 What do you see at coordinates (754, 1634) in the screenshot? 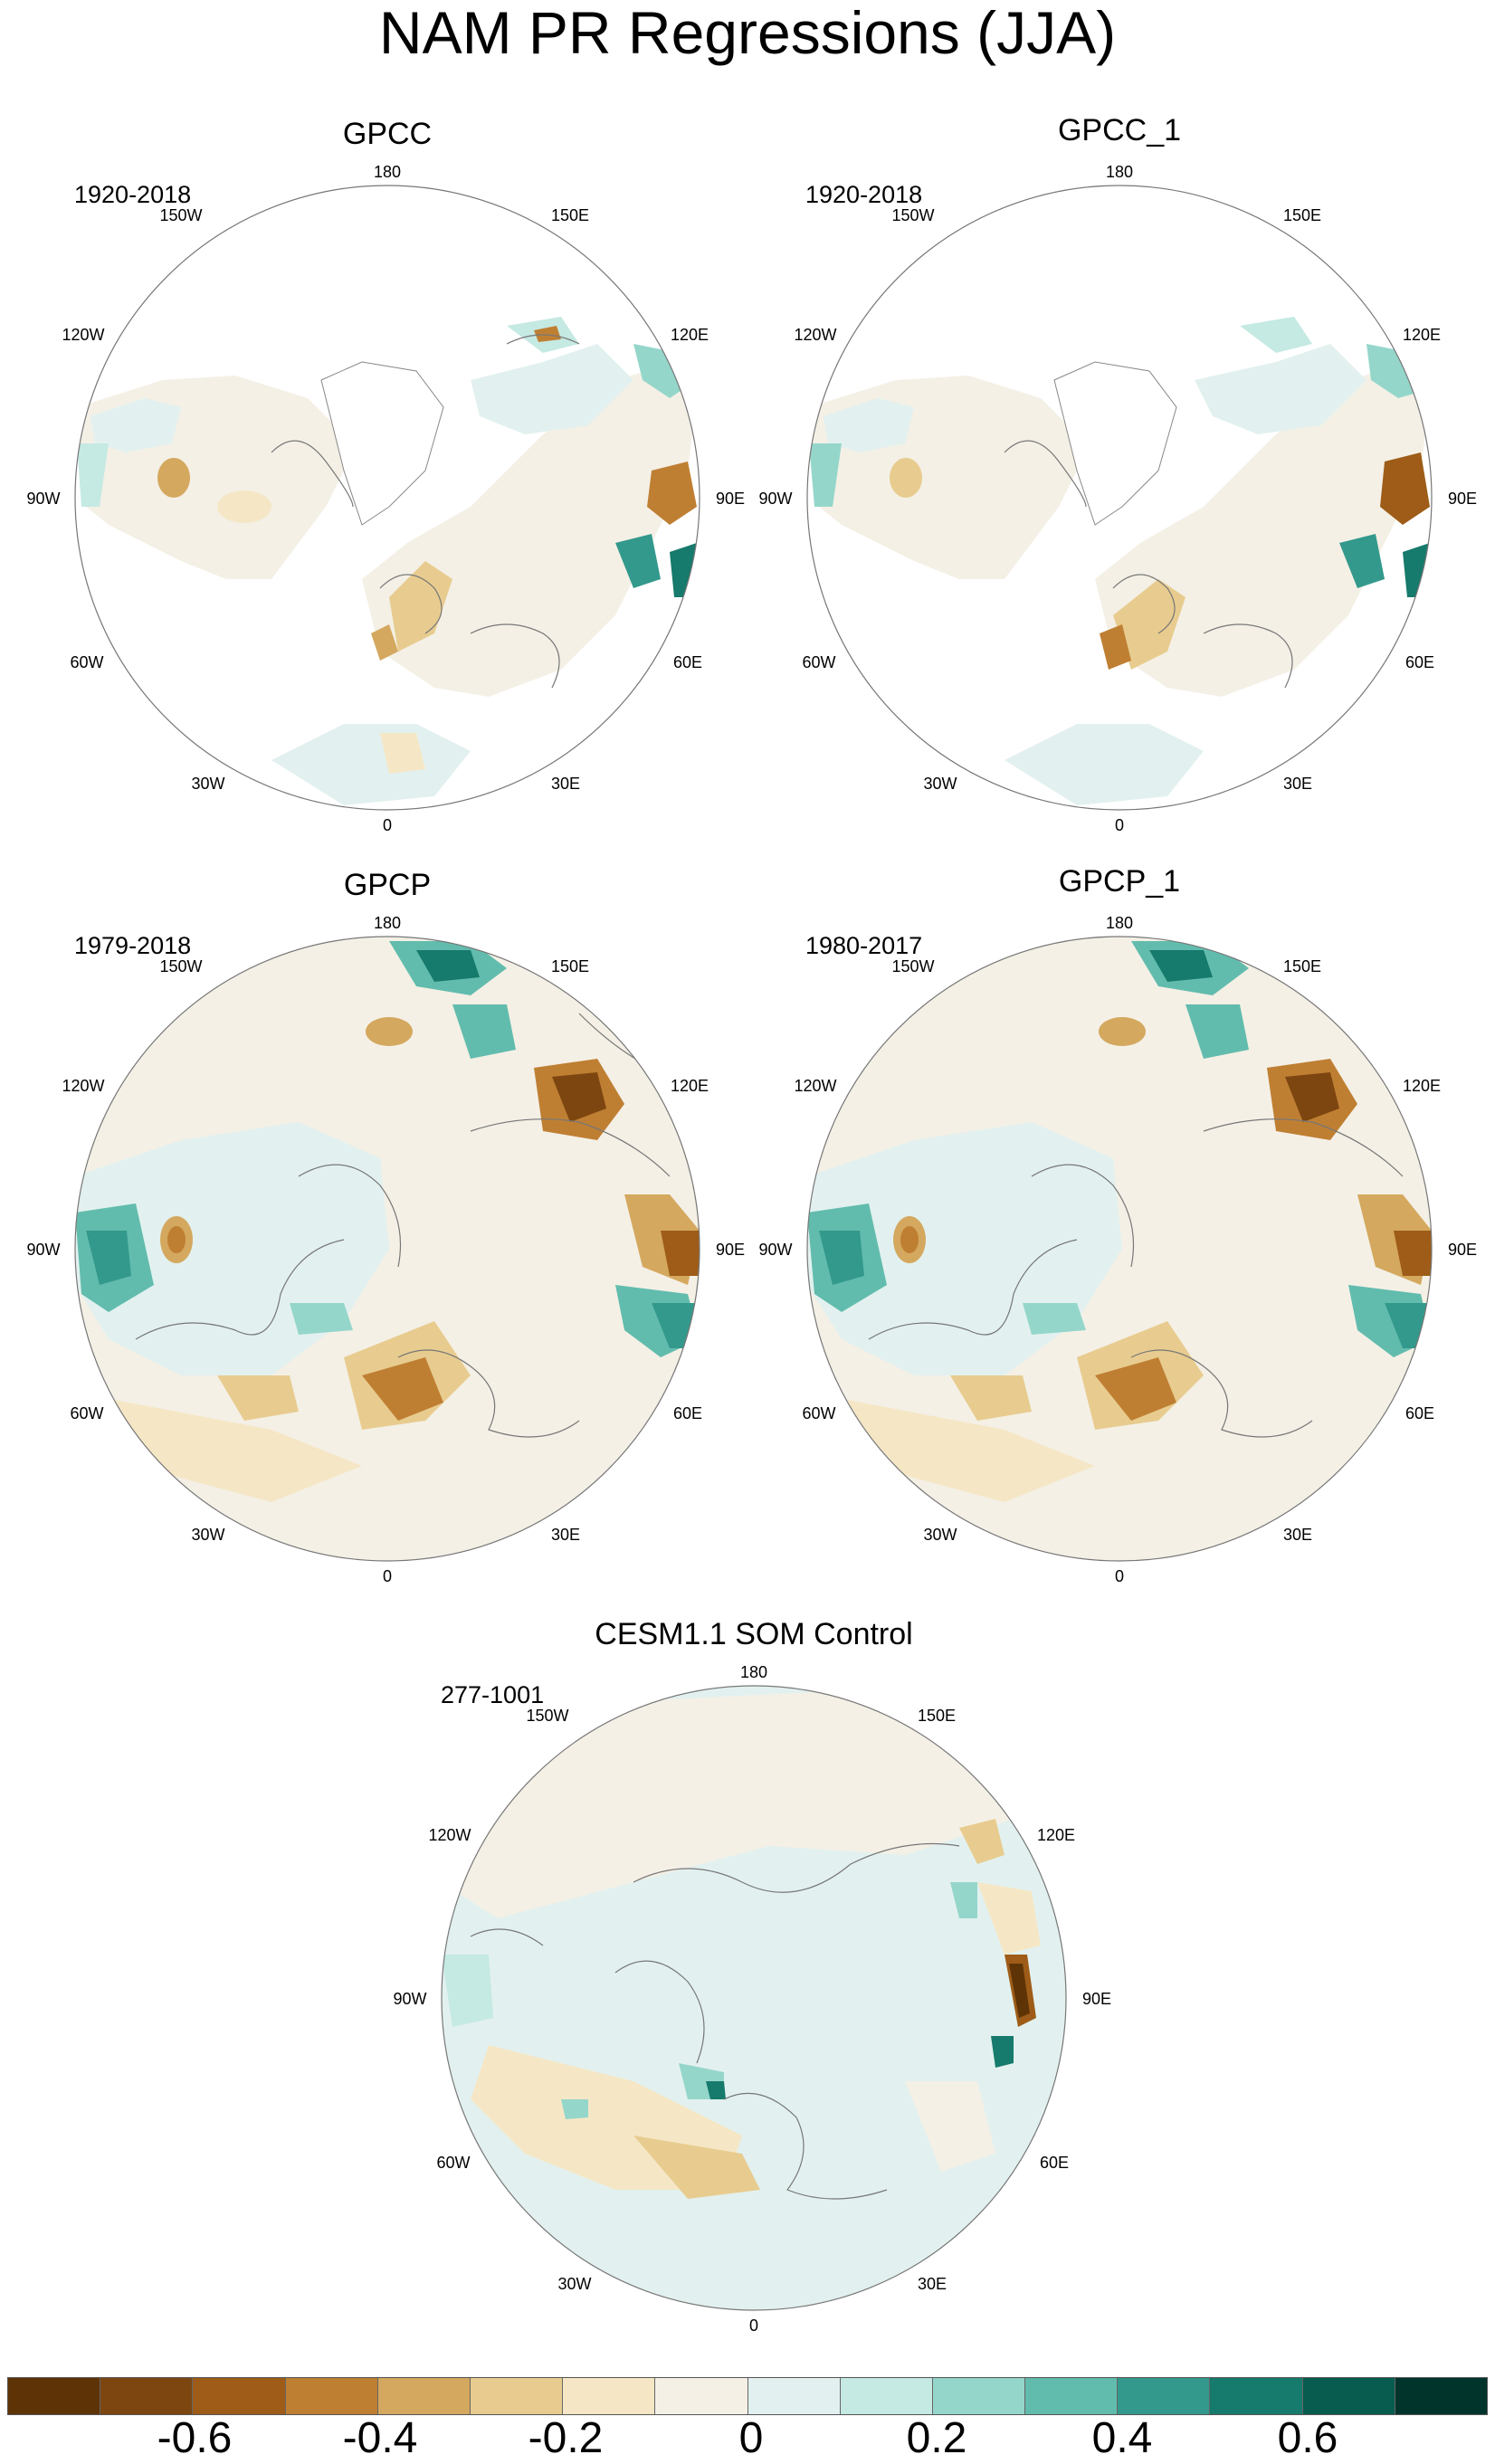
I see `panel-title-cesm: CESM1.1 SOM Control` at bounding box center [754, 1634].